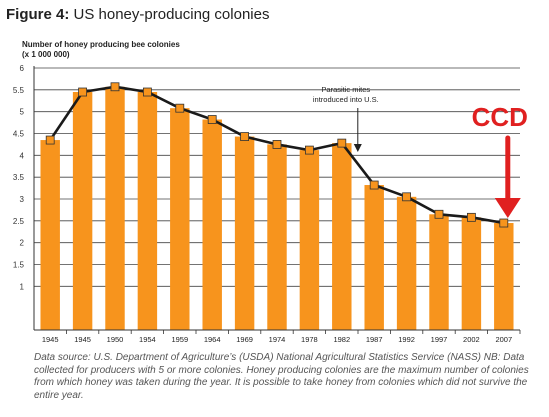 This screenshot has width=549, height=417. Describe the element at coordinates (357, 148) in the screenshot. I see `annotation-mites-arrowhead` at that location.